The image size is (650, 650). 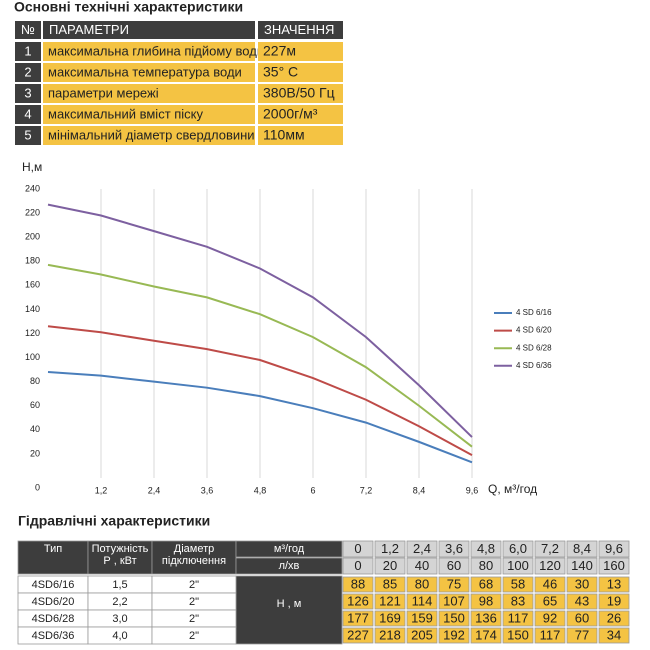 I want to click on head-value: 43, so click(x=582, y=600).